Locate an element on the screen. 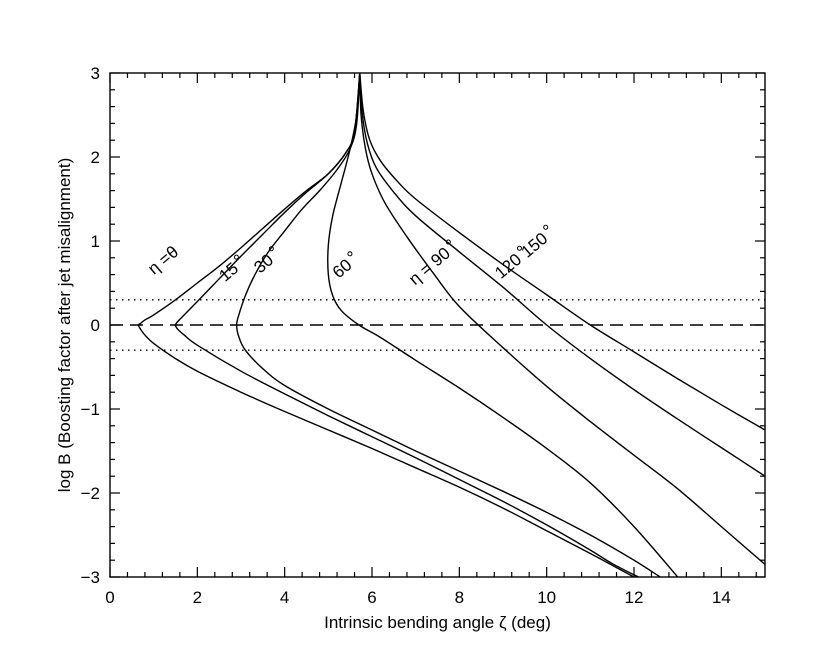 The width and height of the screenshot is (830, 664). curve-label-2: 30 is located at coordinates (263, 261).